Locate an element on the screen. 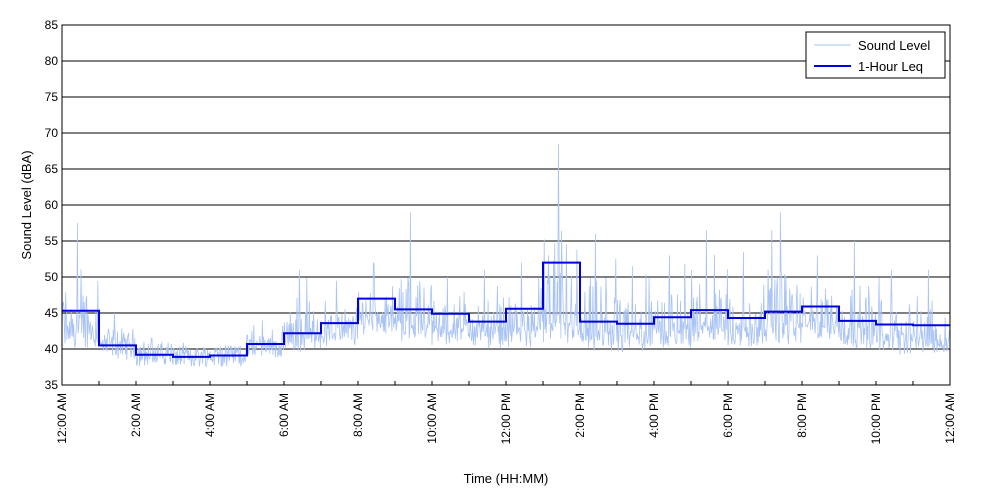 The width and height of the screenshot is (1000, 500). y-tick-label: 65 is located at coordinates (52, 169).